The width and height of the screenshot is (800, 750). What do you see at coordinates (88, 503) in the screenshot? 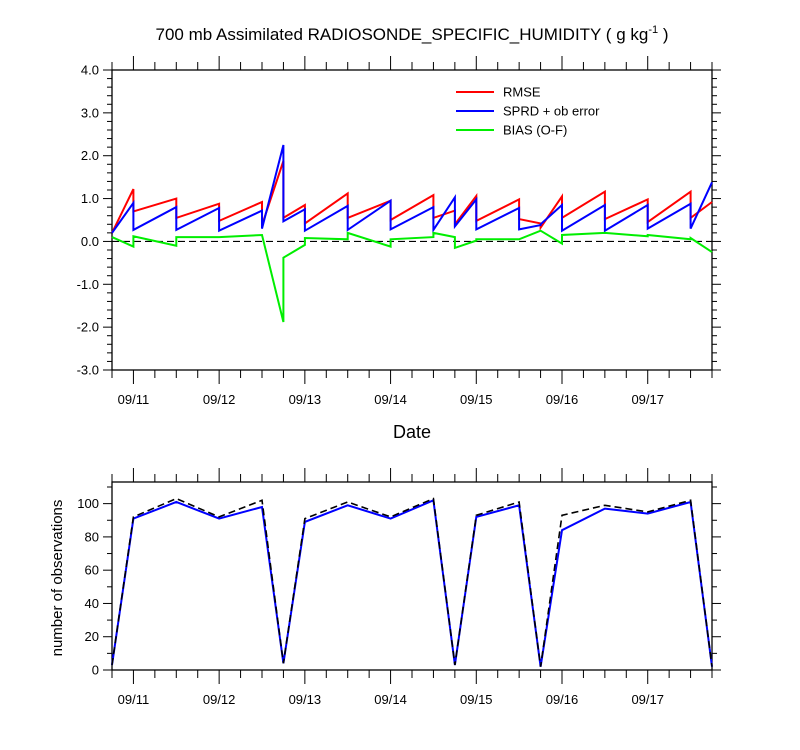
I see `bottom-ytick-label: 100` at bounding box center [88, 503].